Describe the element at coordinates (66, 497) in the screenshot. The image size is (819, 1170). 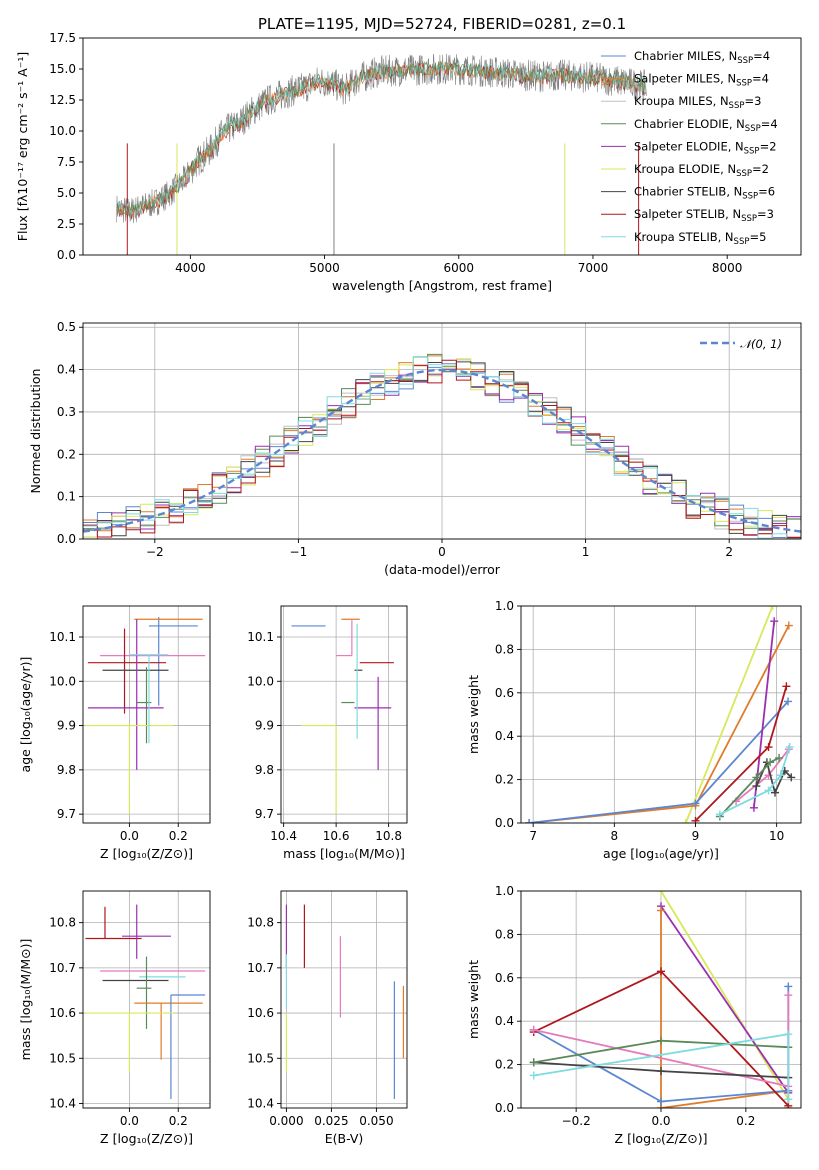
I see `y-tick-label: 0.1` at that location.